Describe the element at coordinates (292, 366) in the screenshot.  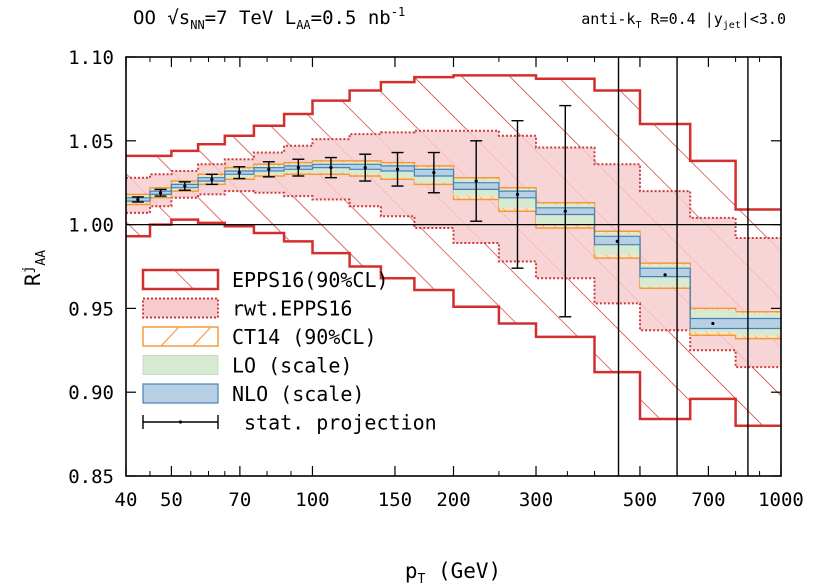
I see `legend-label-3: LO (scale)` at that location.